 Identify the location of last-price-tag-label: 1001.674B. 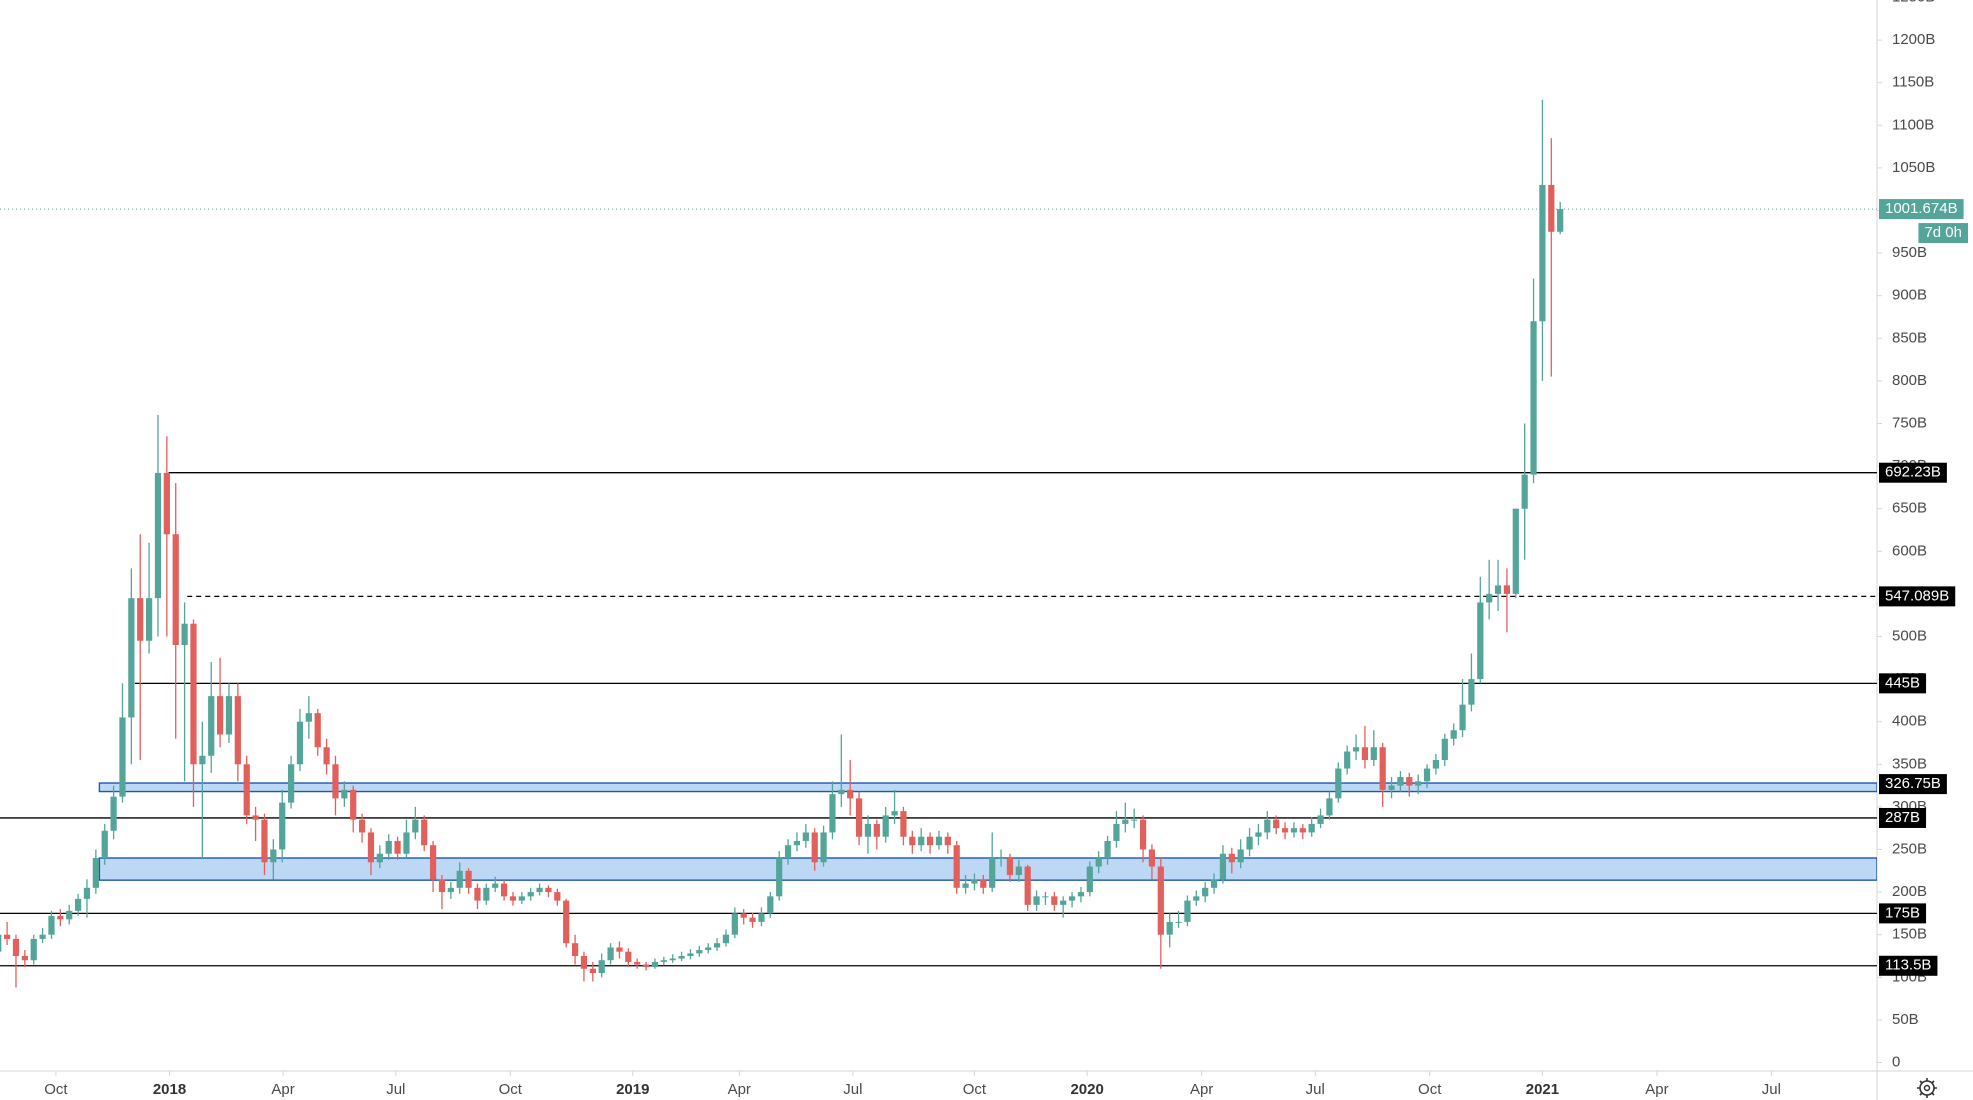
(1921, 208).